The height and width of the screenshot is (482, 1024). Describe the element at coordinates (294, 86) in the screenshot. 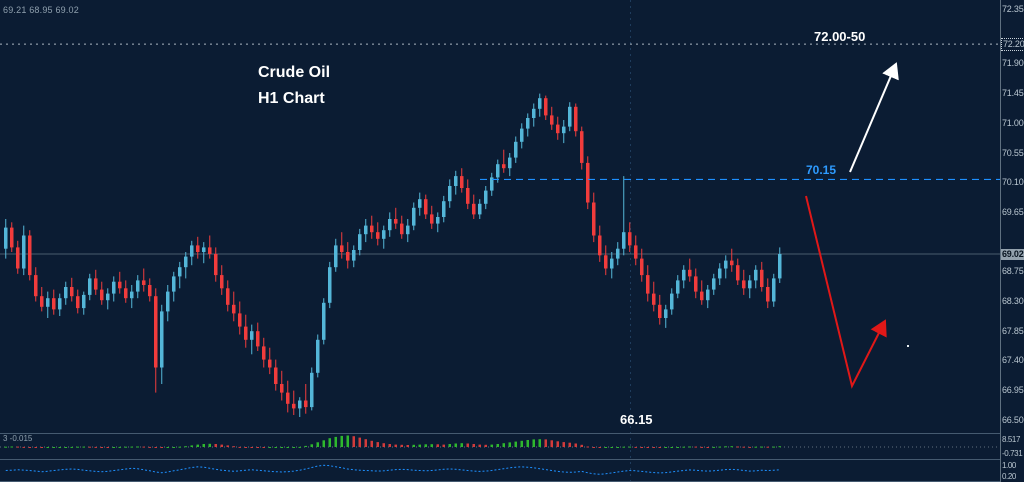

I see `chart-title: Crude Oil H1 Chart` at that location.